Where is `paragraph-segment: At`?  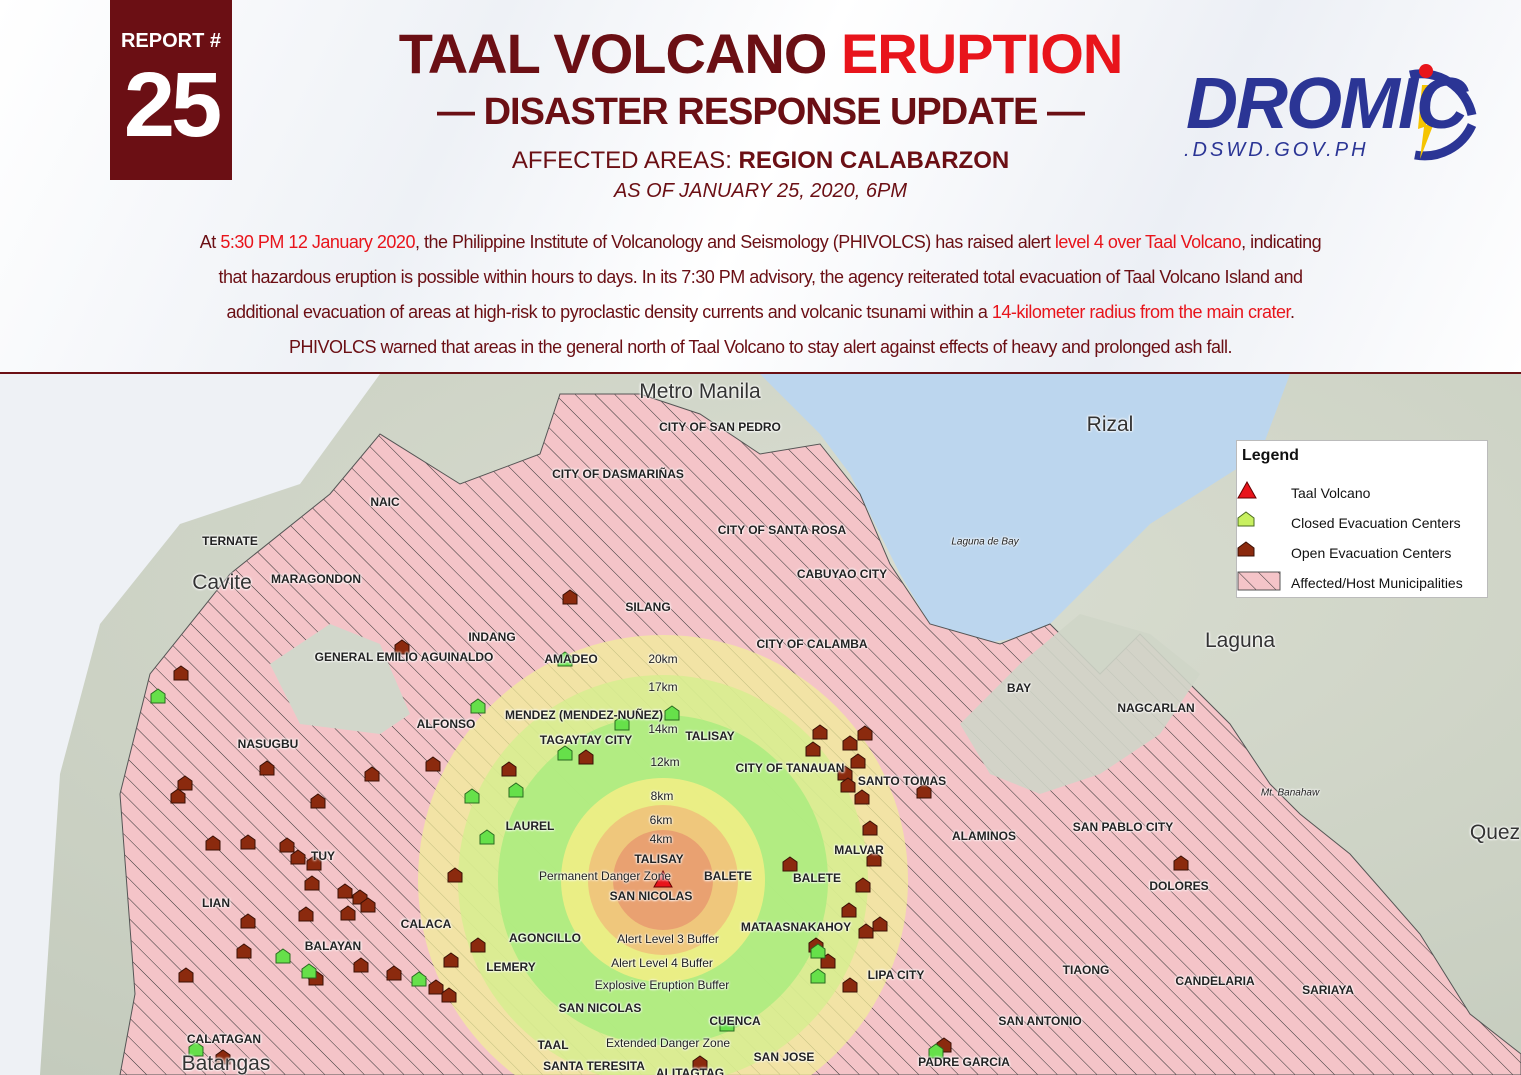 paragraph-segment: At is located at coordinates (210, 242).